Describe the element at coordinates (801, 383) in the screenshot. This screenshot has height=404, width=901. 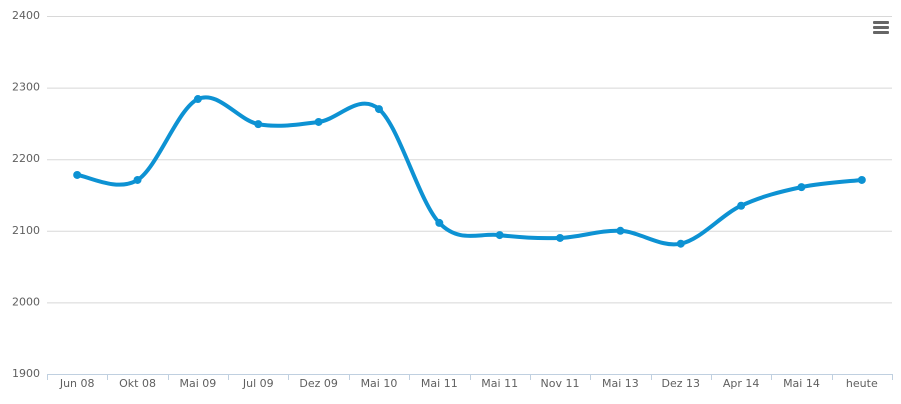
I see `x-tick-label: Mai 14` at that location.